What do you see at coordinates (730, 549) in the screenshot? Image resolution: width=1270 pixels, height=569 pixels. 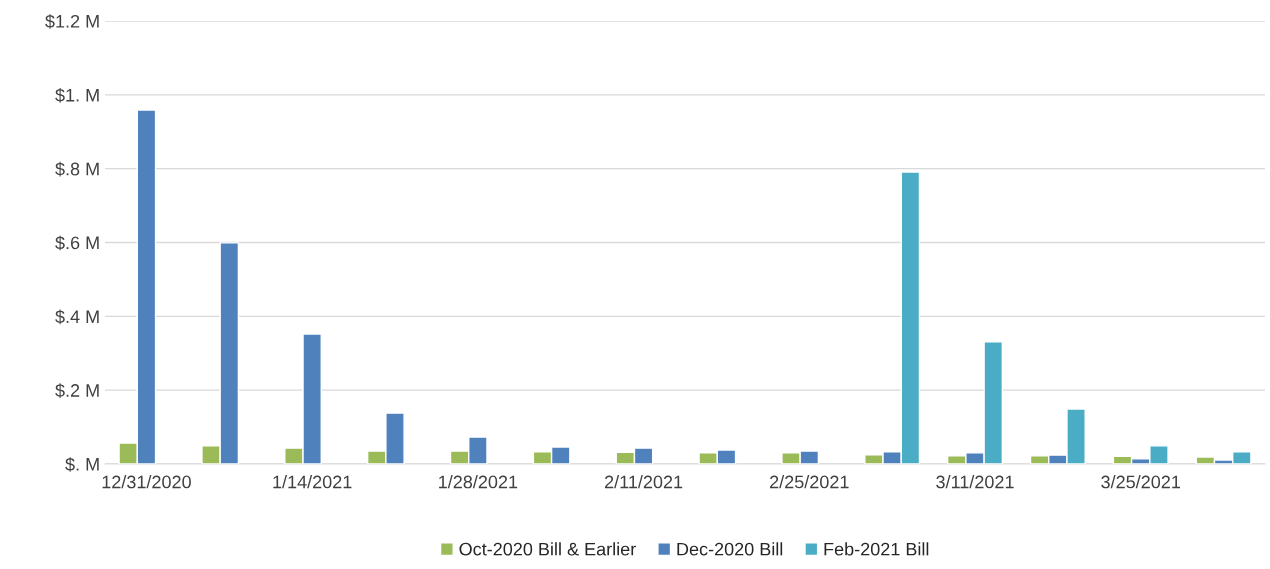 I see `legend-label: Dec-2020 Bill` at bounding box center [730, 549].